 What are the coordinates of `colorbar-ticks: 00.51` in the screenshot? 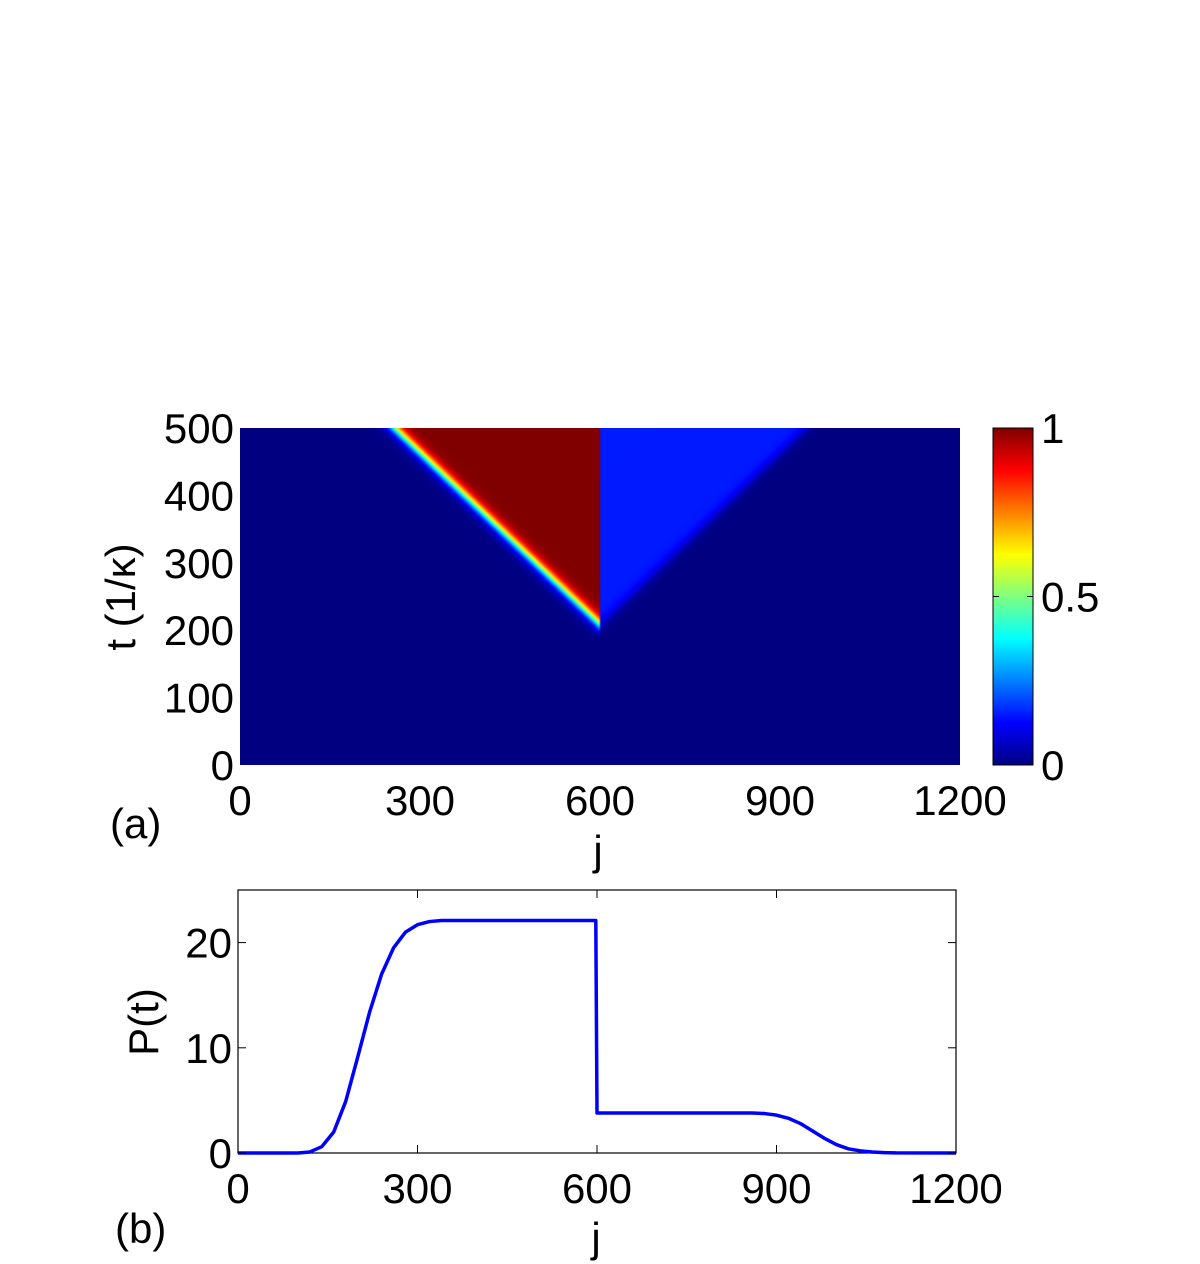 It's located at (1046, 597).